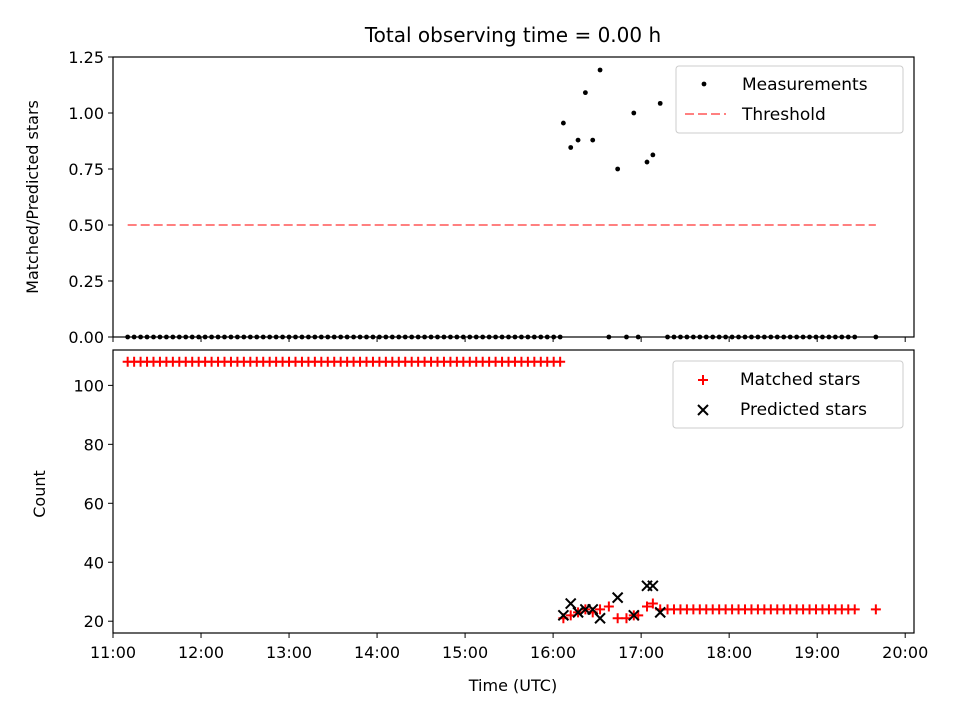  Describe the element at coordinates (553, 652) in the screenshot. I see `x-tick-label: 16:00` at that location.